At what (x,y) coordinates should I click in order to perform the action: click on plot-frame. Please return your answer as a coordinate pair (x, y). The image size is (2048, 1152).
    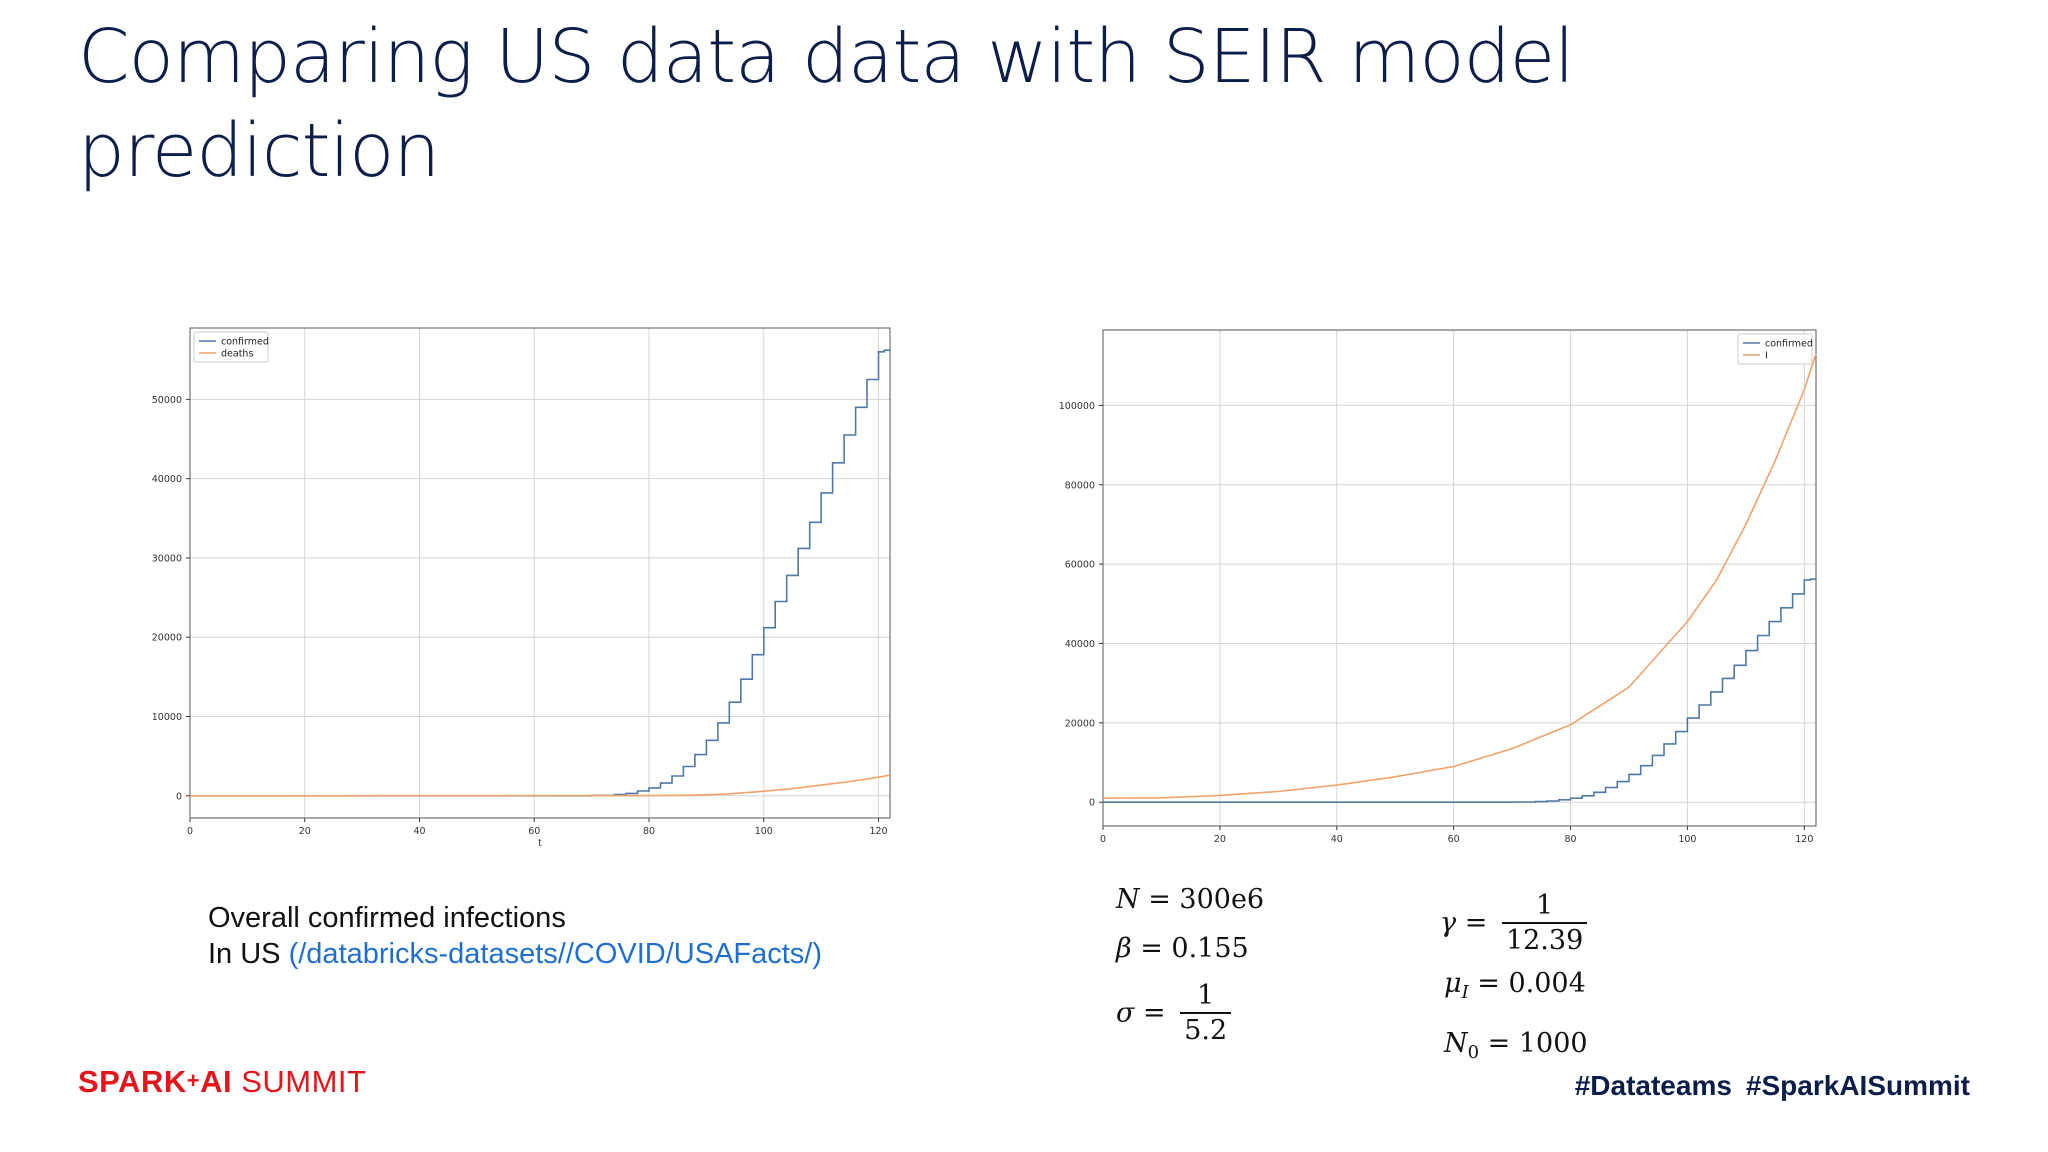
    Looking at the image, I should click on (540, 573).